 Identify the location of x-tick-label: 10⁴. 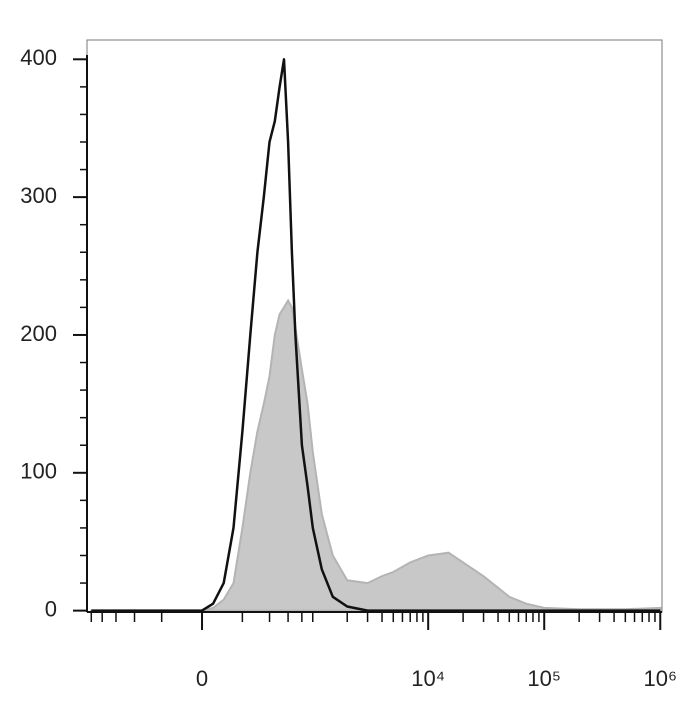
(428, 678).